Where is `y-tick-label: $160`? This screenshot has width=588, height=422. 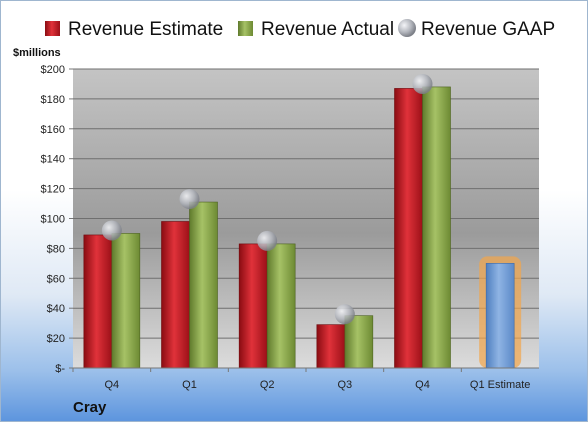 y-tick-label: $160 is located at coordinates (53, 130).